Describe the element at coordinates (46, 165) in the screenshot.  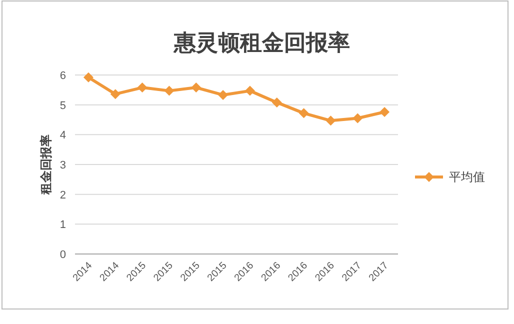
I see `y-axis-title: 租金回报率` at that location.